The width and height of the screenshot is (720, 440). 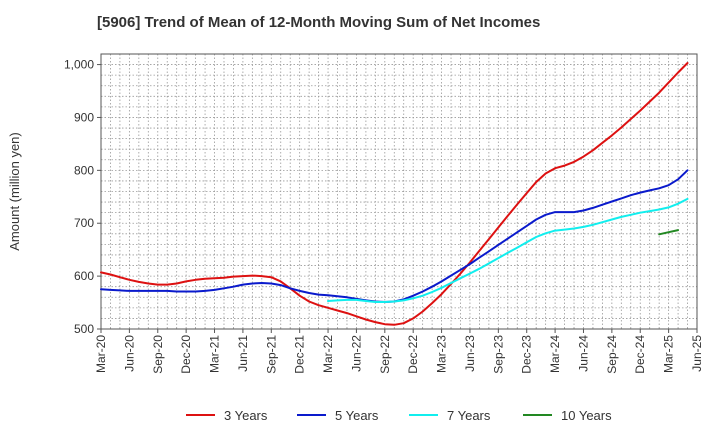 I want to click on y-tick-label: 1,000, so click(x=79, y=65).